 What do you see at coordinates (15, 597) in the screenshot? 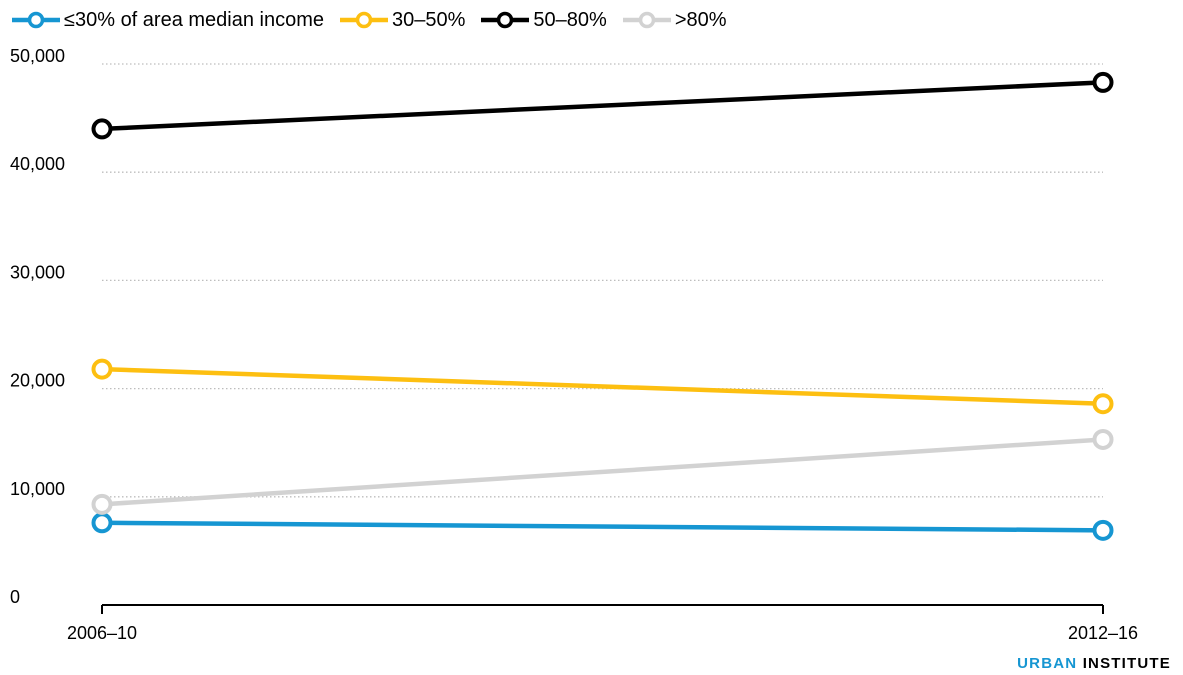
I see `y-tick-label: 0` at bounding box center [15, 597].